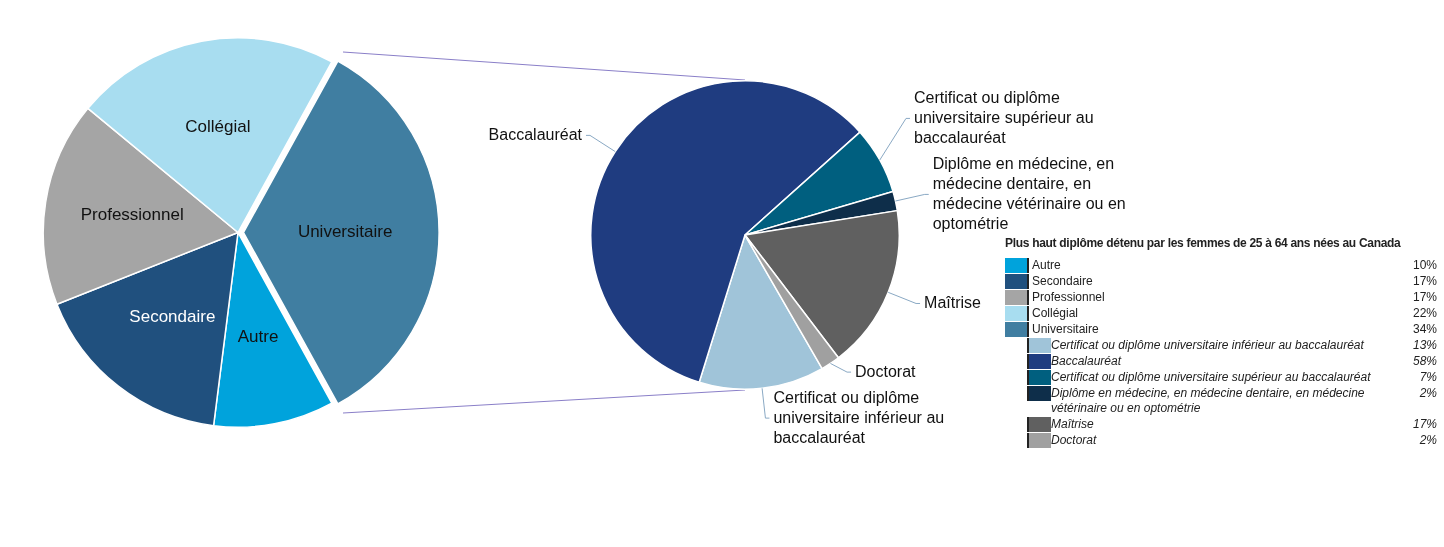 The image size is (1444, 547). I want to click on slice-label: Autre, so click(258, 337).